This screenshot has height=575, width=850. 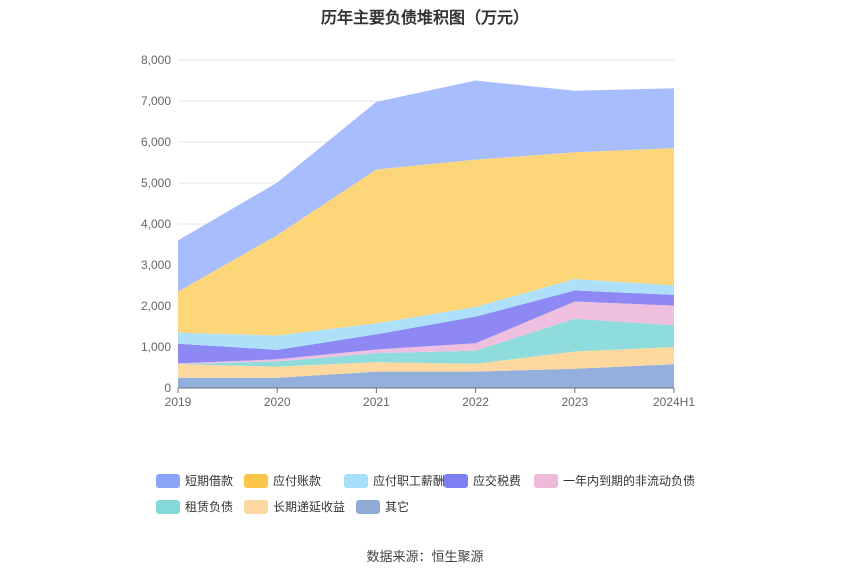 I want to click on y-tick-label: 1,000, so click(x=156, y=347).